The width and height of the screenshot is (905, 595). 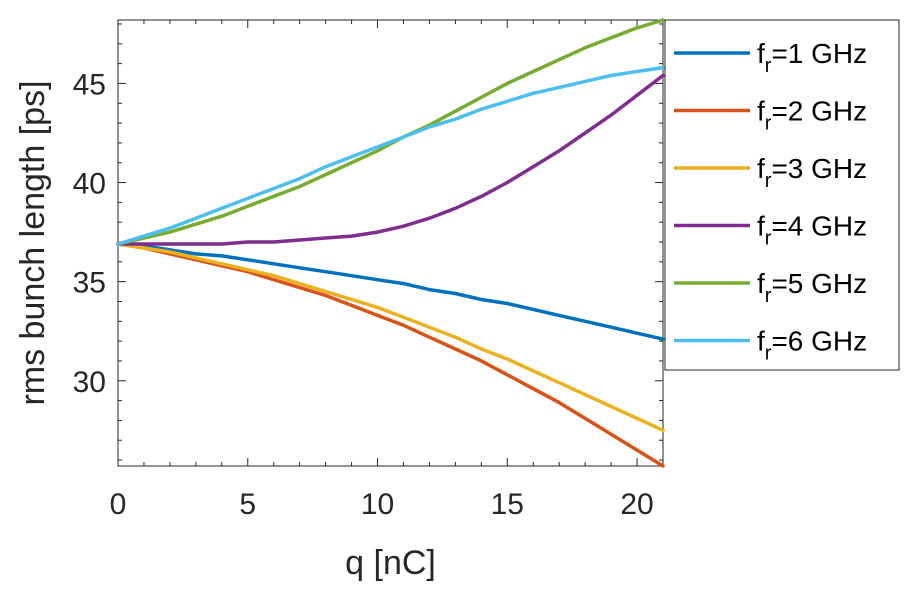 I want to click on legend-label-5: fr=5 GHz, so click(x=812, y=287).